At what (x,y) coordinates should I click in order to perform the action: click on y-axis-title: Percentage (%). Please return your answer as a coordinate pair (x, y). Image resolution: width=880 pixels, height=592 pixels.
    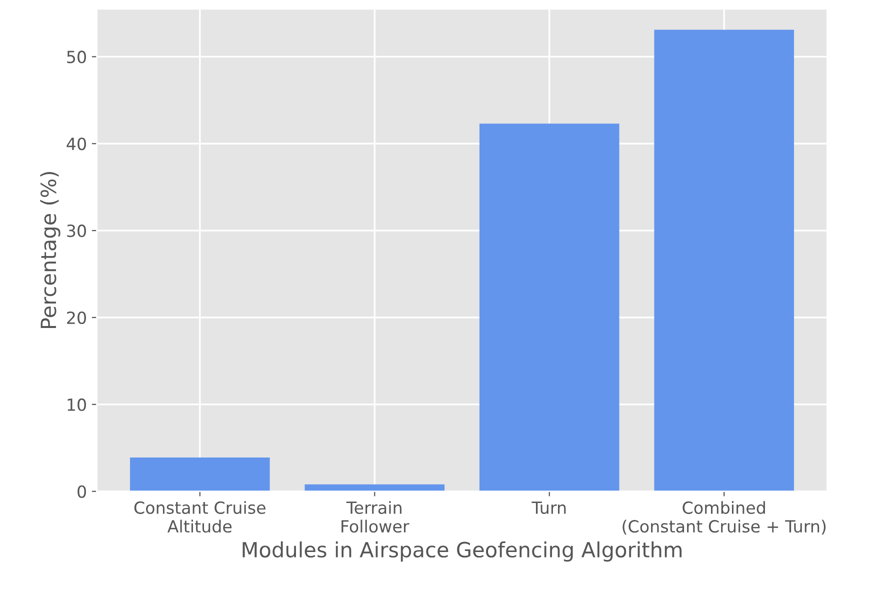
    Looking at the image, I should click on (50, 250).